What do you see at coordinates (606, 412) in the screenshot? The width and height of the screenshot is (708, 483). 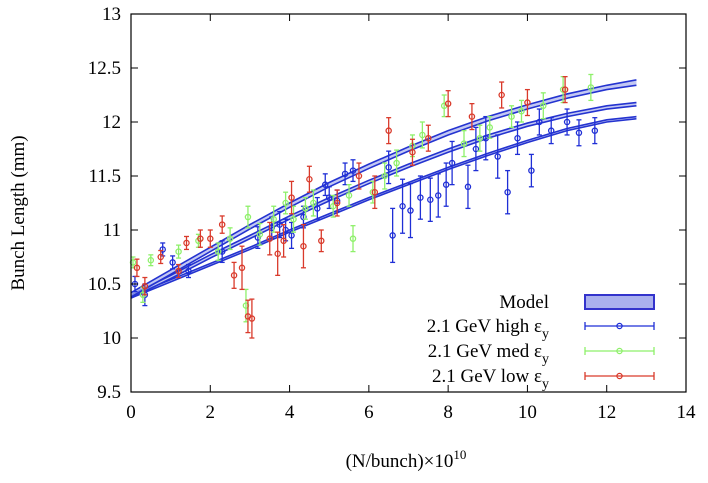 I see `x-tick-label: 12` at bounding box center [606, 412].